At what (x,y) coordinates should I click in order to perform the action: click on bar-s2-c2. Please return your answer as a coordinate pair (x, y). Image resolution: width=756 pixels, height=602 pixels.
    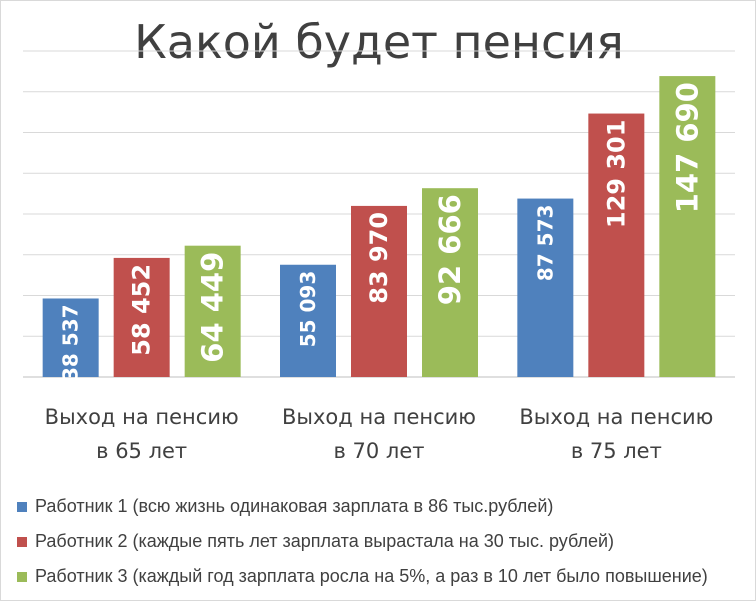
    Looking at the image, I should click on (379, 291).